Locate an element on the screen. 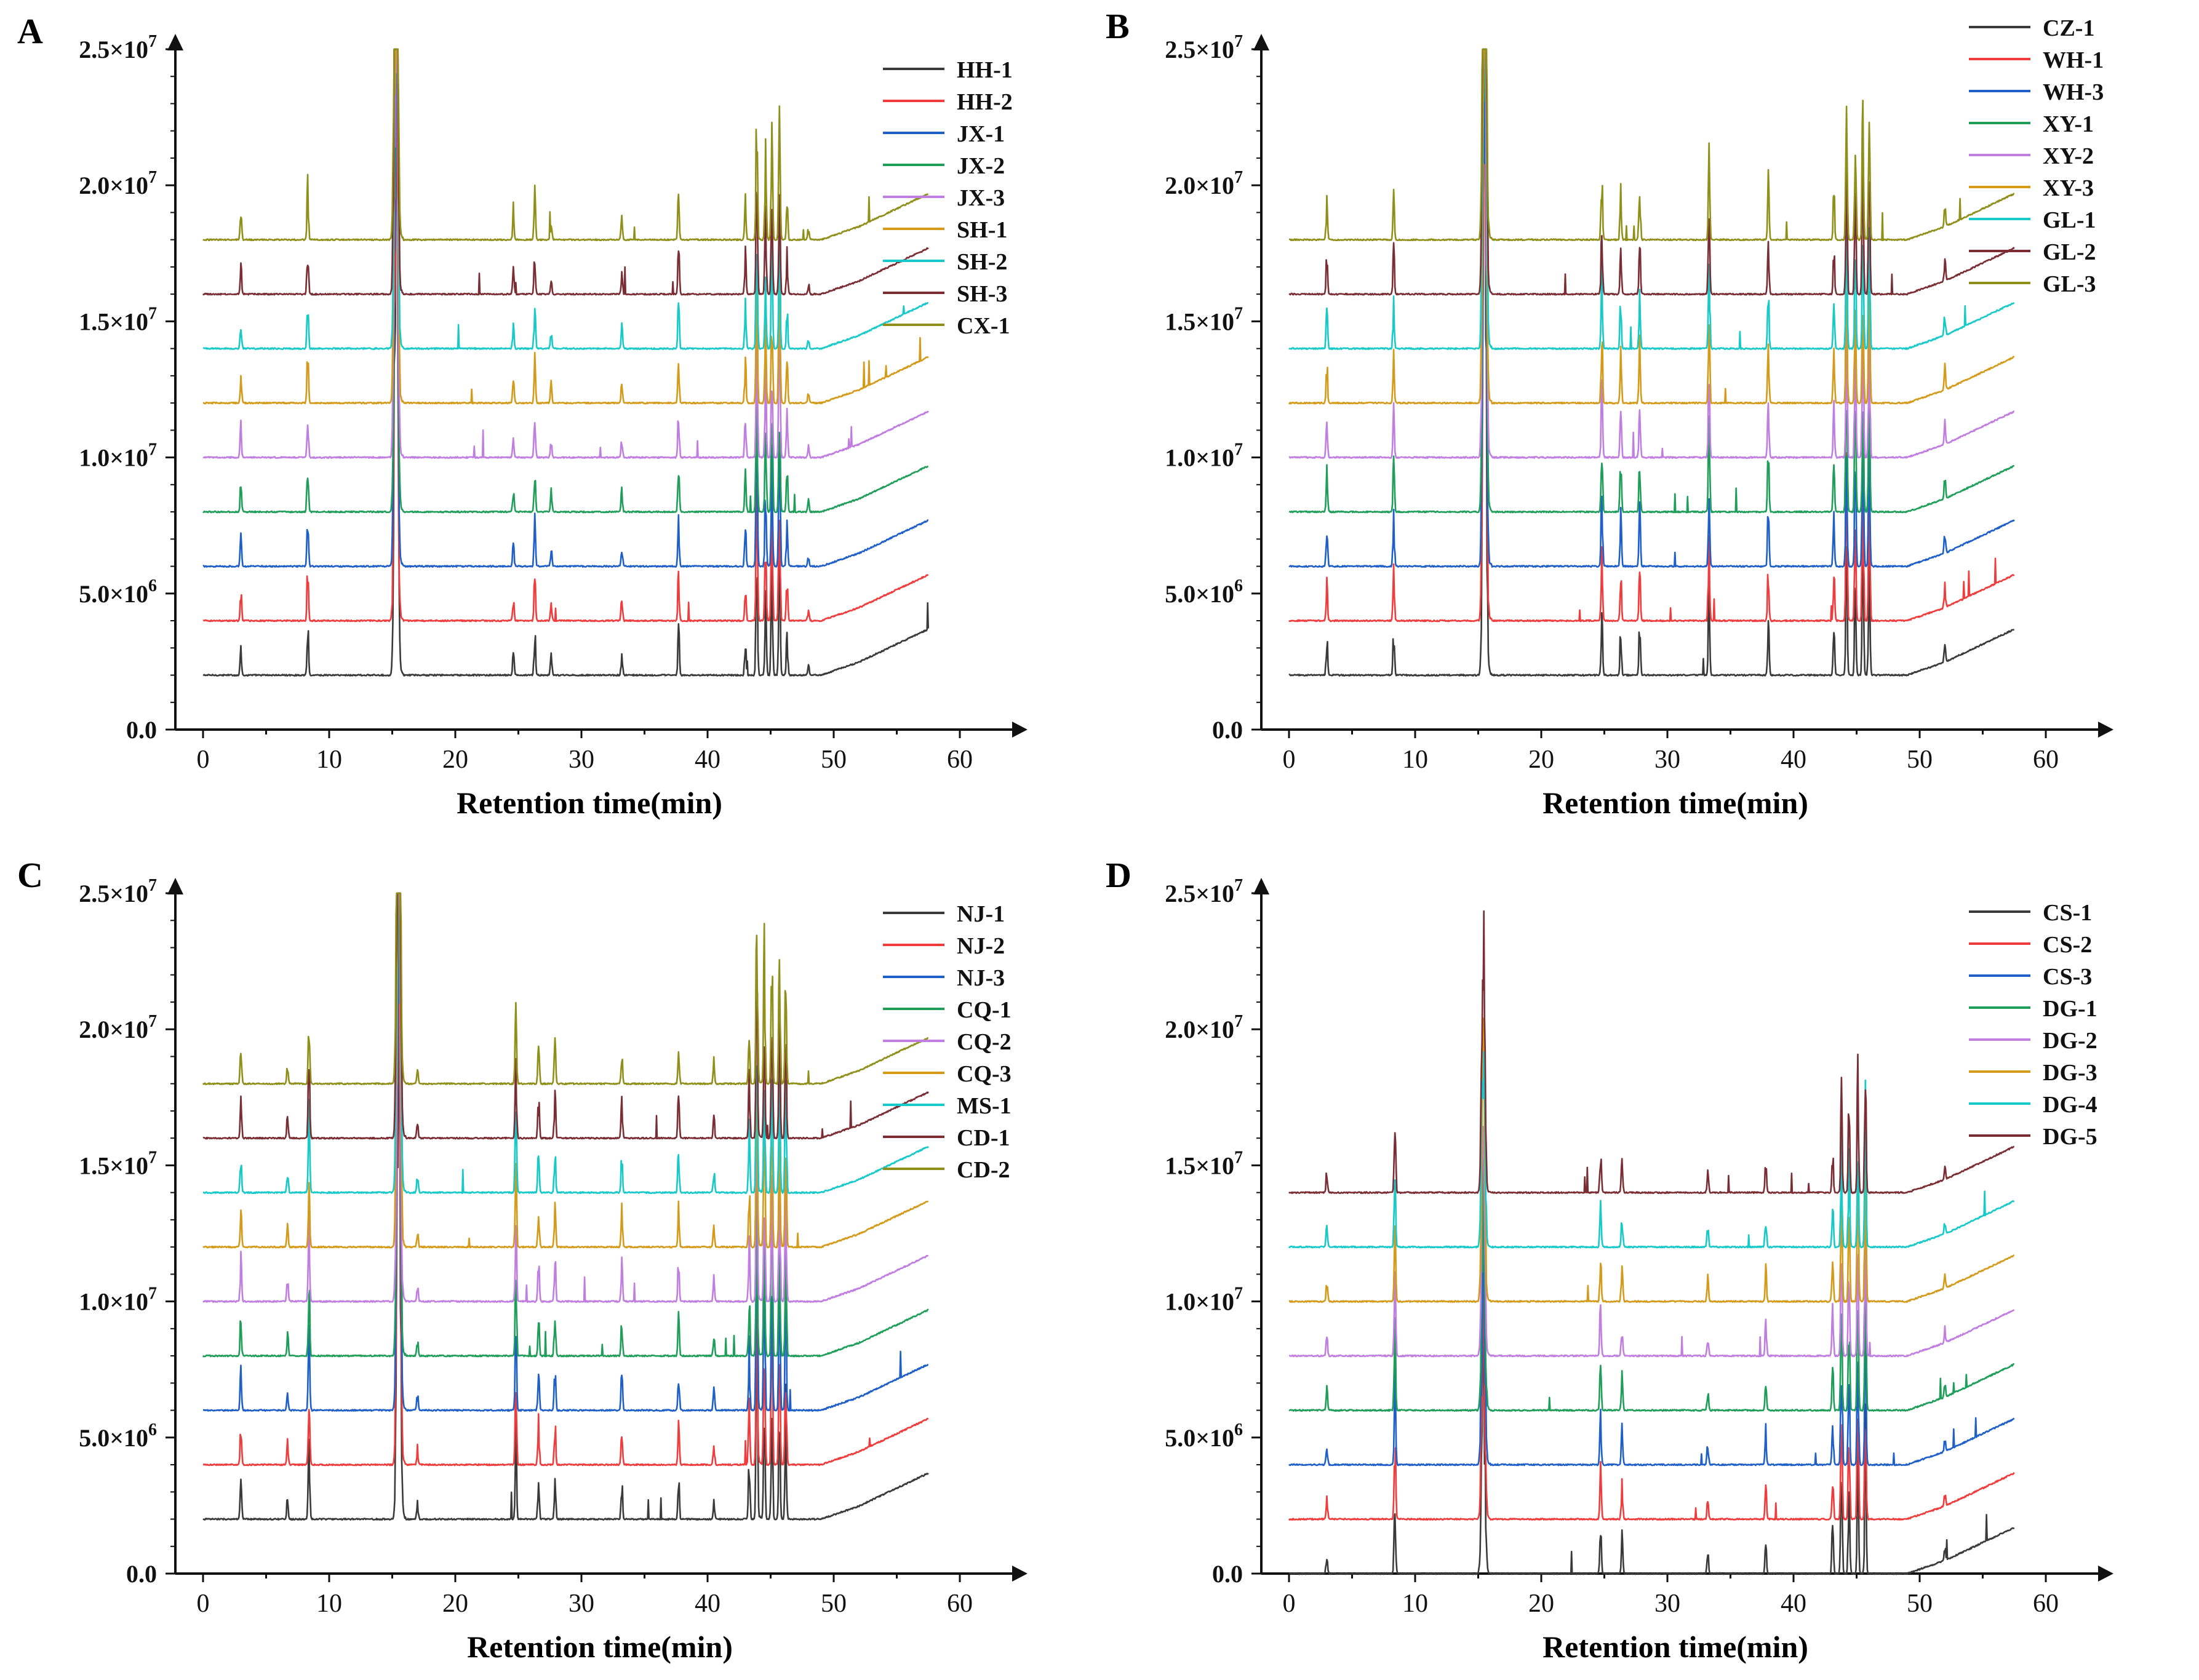 This screenshot has height=1680, width=2199. legend-entry: CD-2 is located at coordinates (984, 1170).